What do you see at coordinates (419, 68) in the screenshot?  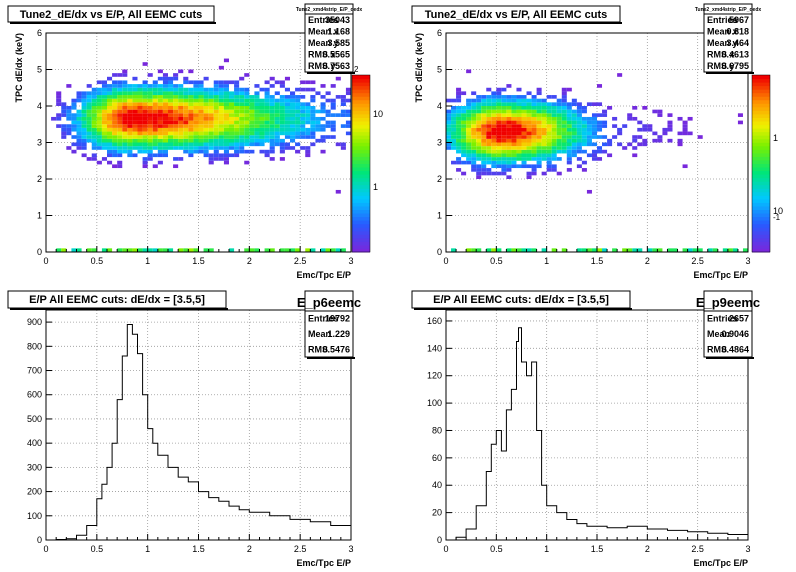 I see `y-axis-label: TPC dE/dx (keV)` at bounding box center [419, 68].